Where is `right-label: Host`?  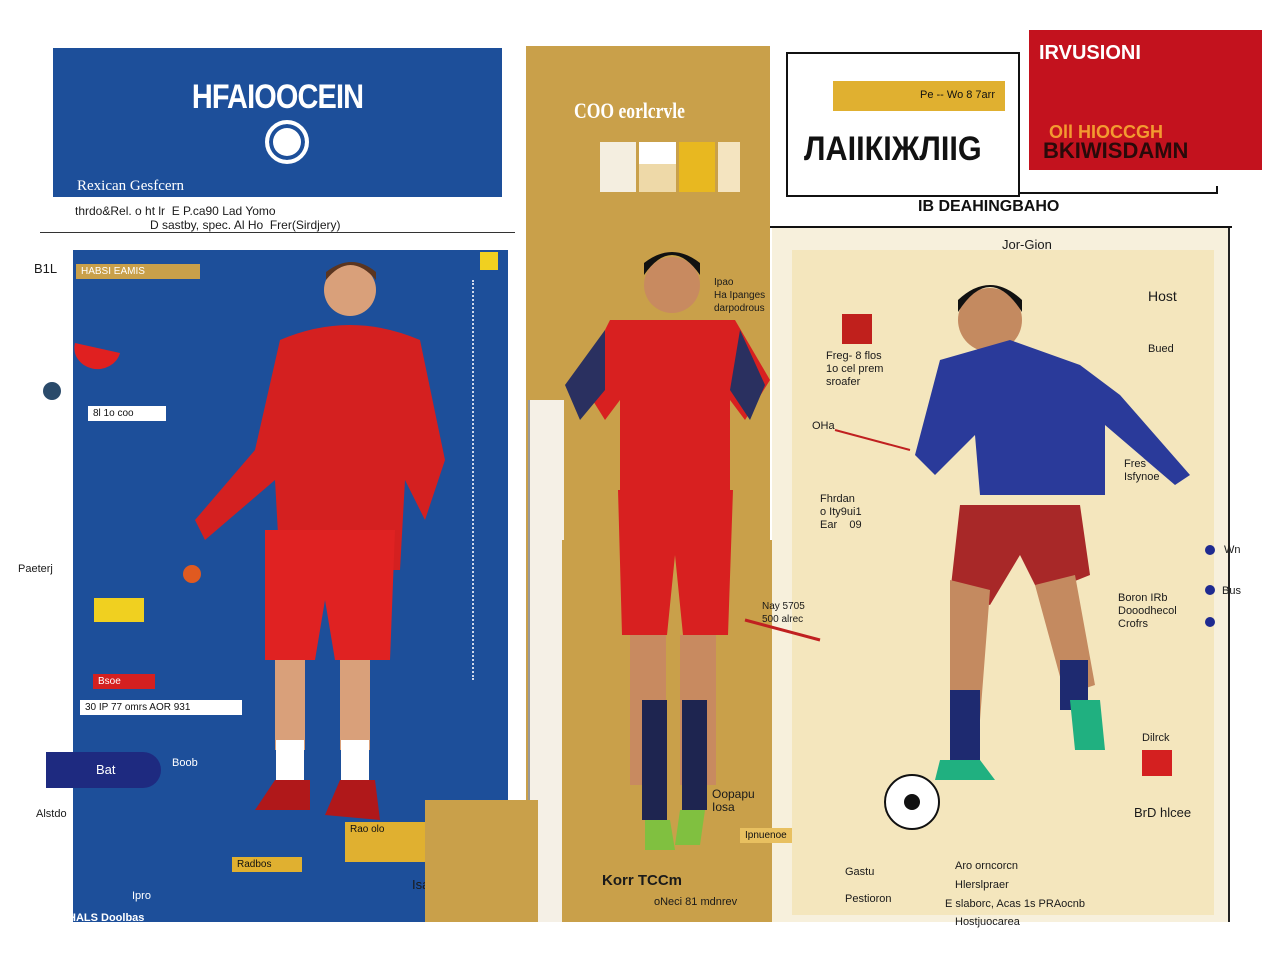 right-label: Host is located at coordinates (1162, 296).